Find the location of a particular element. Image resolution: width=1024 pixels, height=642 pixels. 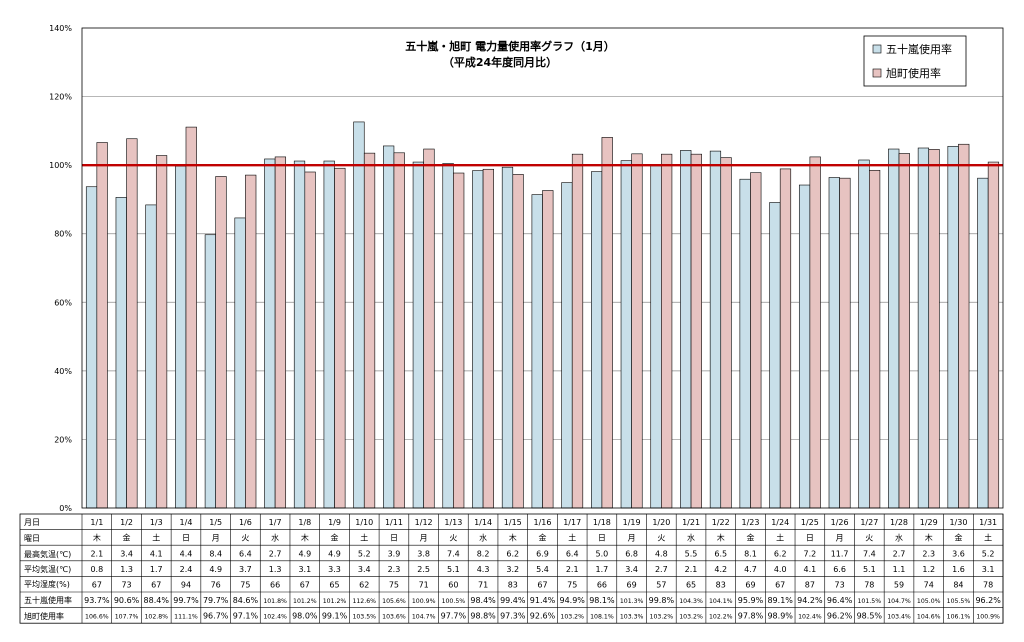

table-cell-date: 1/25 is located at coordinates (810, 522).